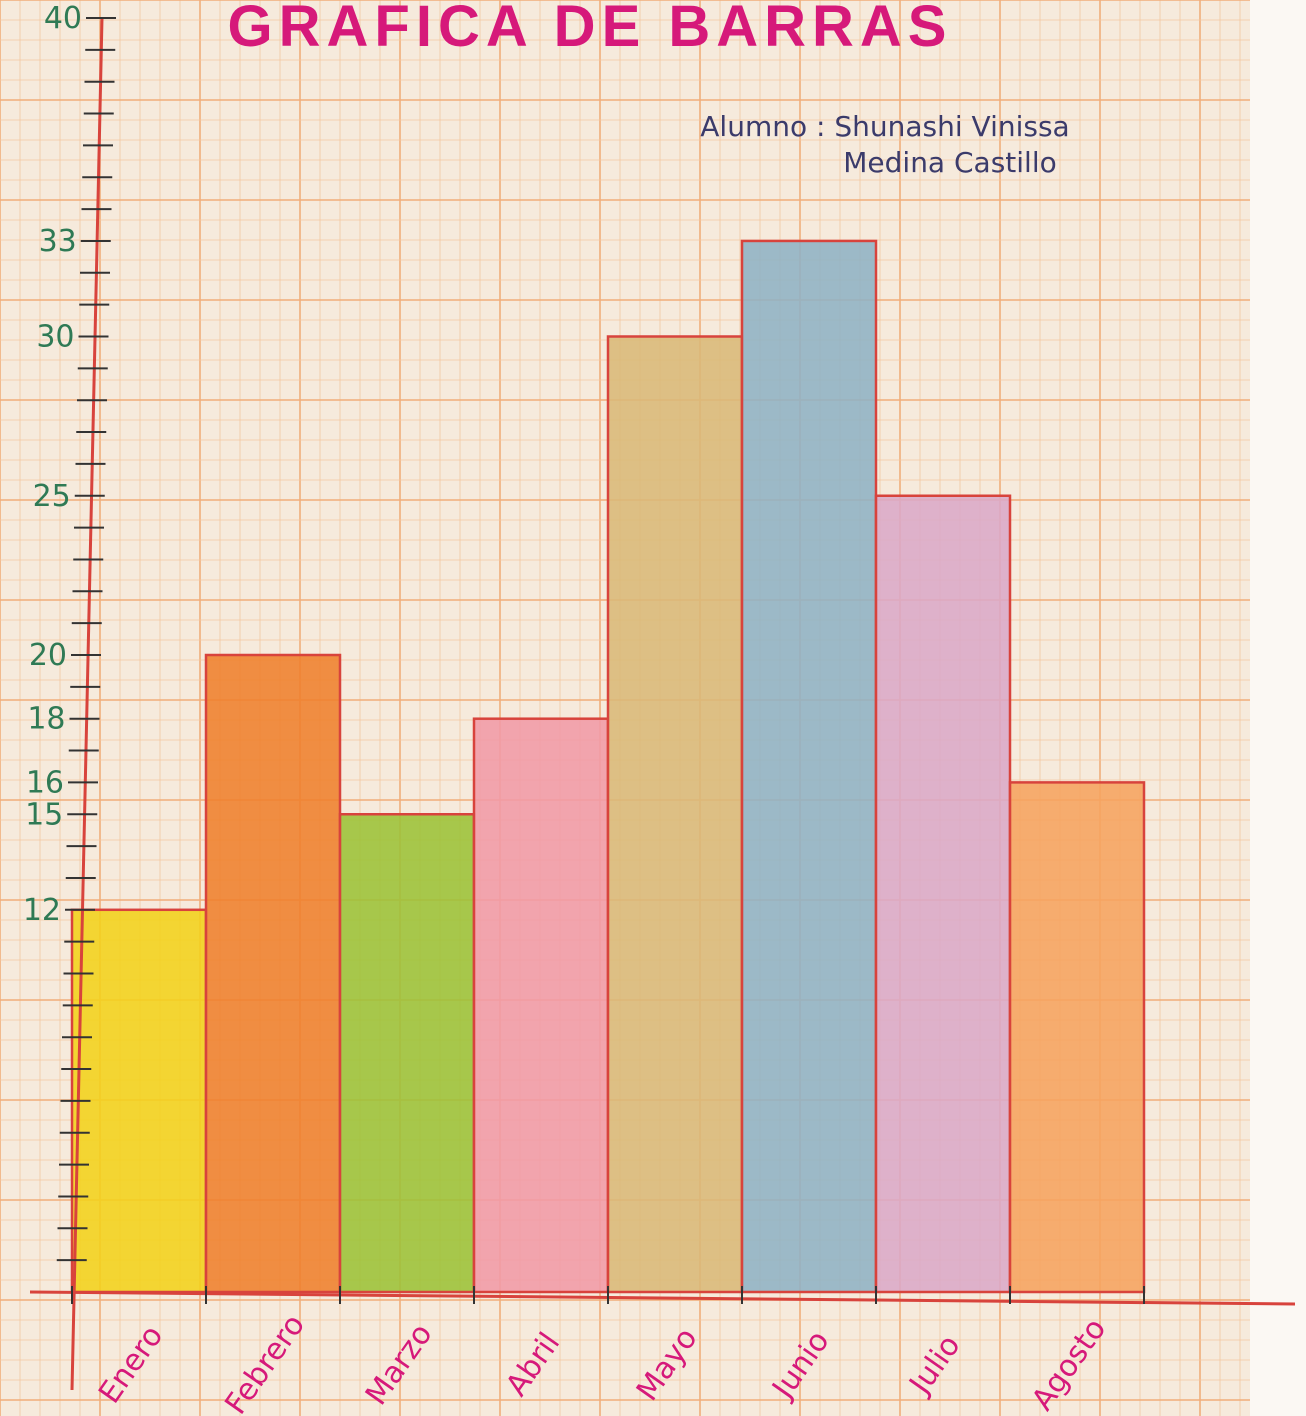 The image size is (1306, 1416). What do you see at coordinates (58, 241) in the screenshot?
I see `y-tick-label: 33` at bounding box center [58, 241].